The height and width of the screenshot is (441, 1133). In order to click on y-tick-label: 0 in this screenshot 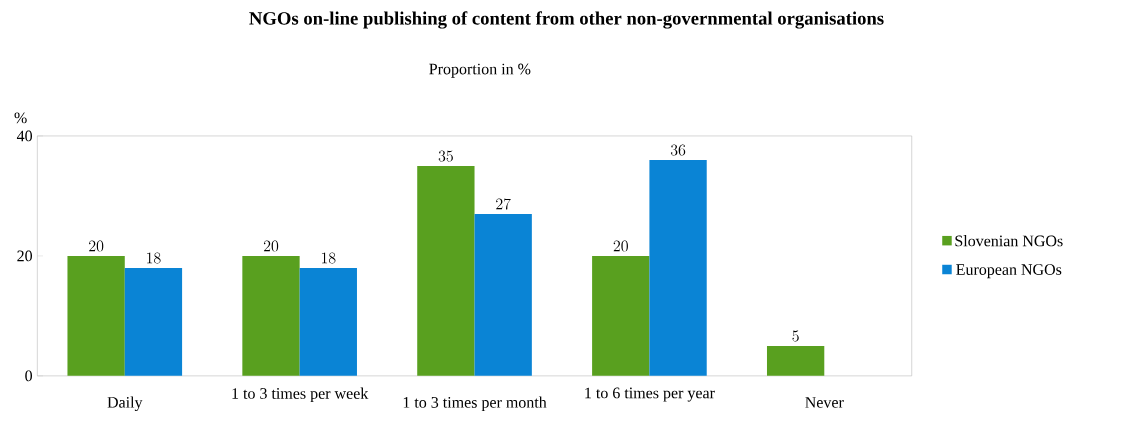, I will do `click(29, 376)`.